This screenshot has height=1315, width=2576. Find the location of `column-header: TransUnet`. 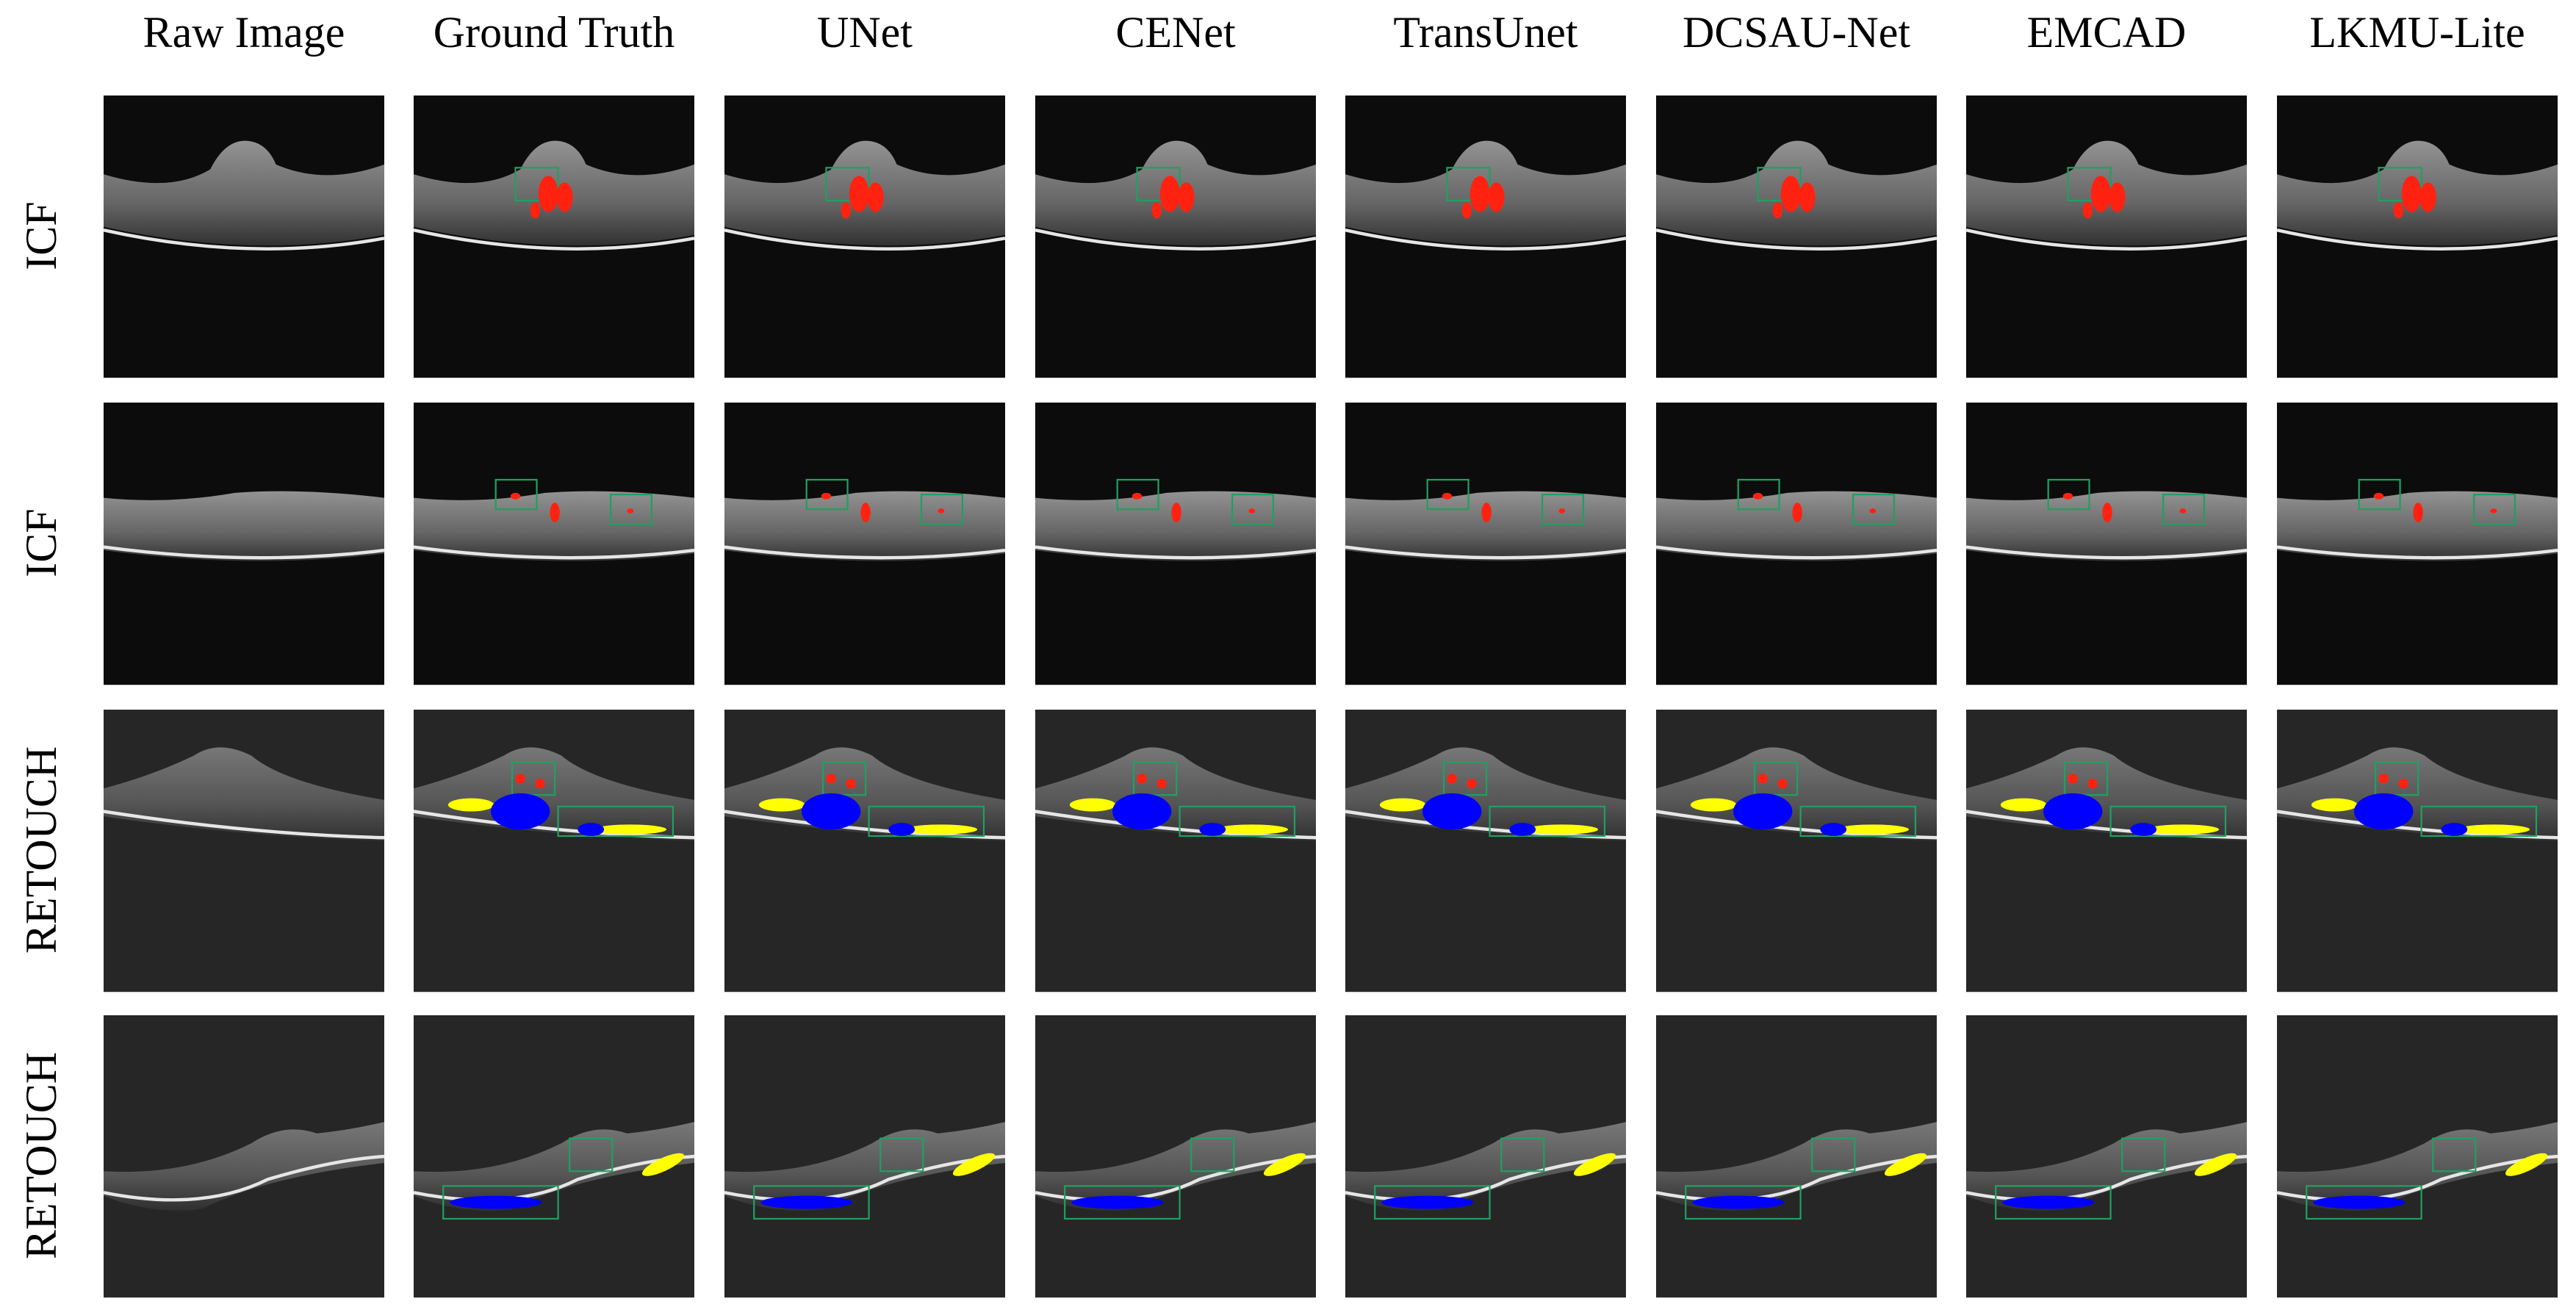

column-header: TransUnet is located at coordinates (1485, 32).